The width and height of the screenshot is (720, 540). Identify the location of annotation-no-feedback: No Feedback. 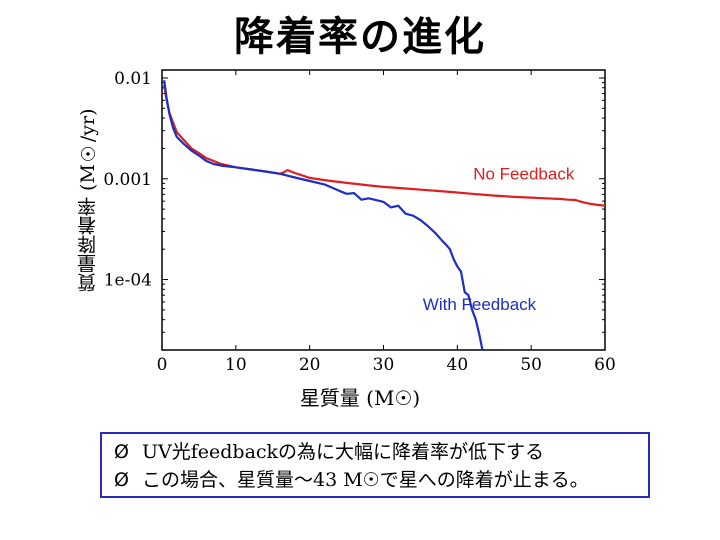
(524, 174).